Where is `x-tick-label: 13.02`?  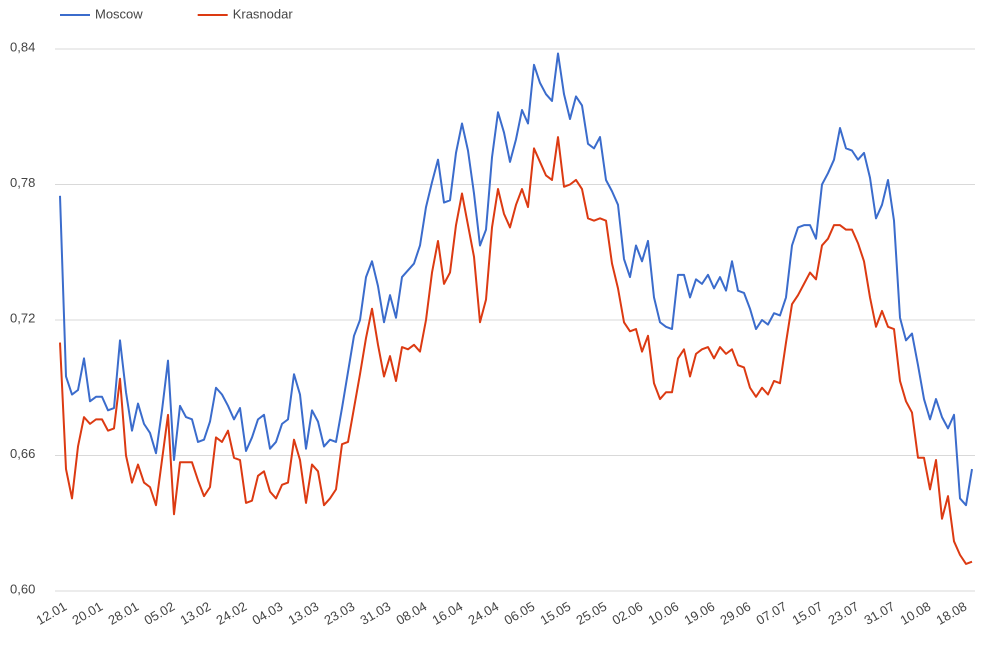 x-tick-label: 13.02 is located at coordinates (196, 613).